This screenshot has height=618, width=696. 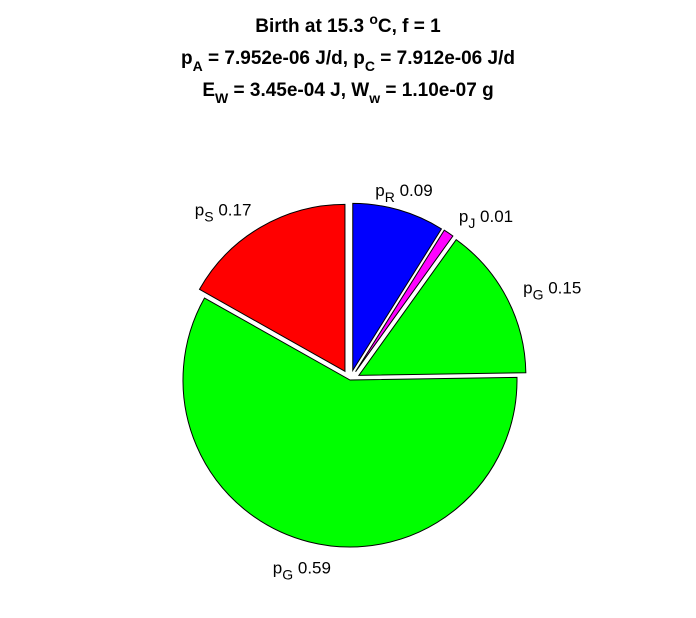 What do you see at coordinates (233, 210) in the screenshot?
I see `label-value: 0.17` at bounding box center [233, 210].